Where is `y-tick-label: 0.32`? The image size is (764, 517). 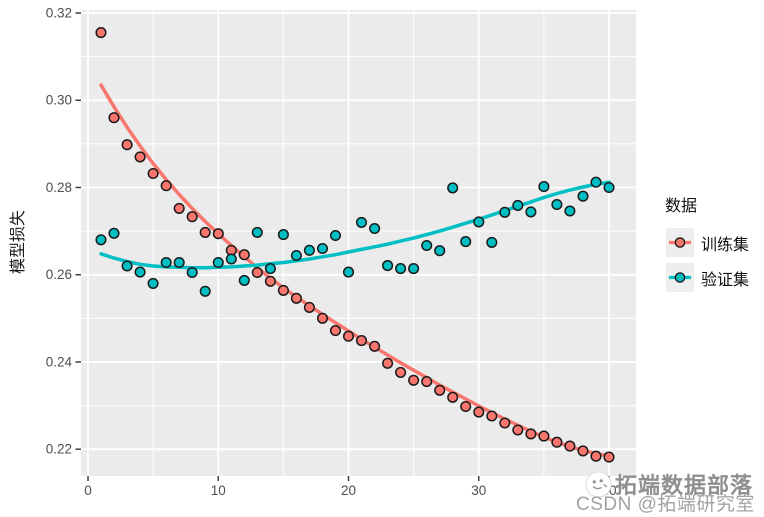
y-tick-label: 0.32 is located at coordinates (59, 13).